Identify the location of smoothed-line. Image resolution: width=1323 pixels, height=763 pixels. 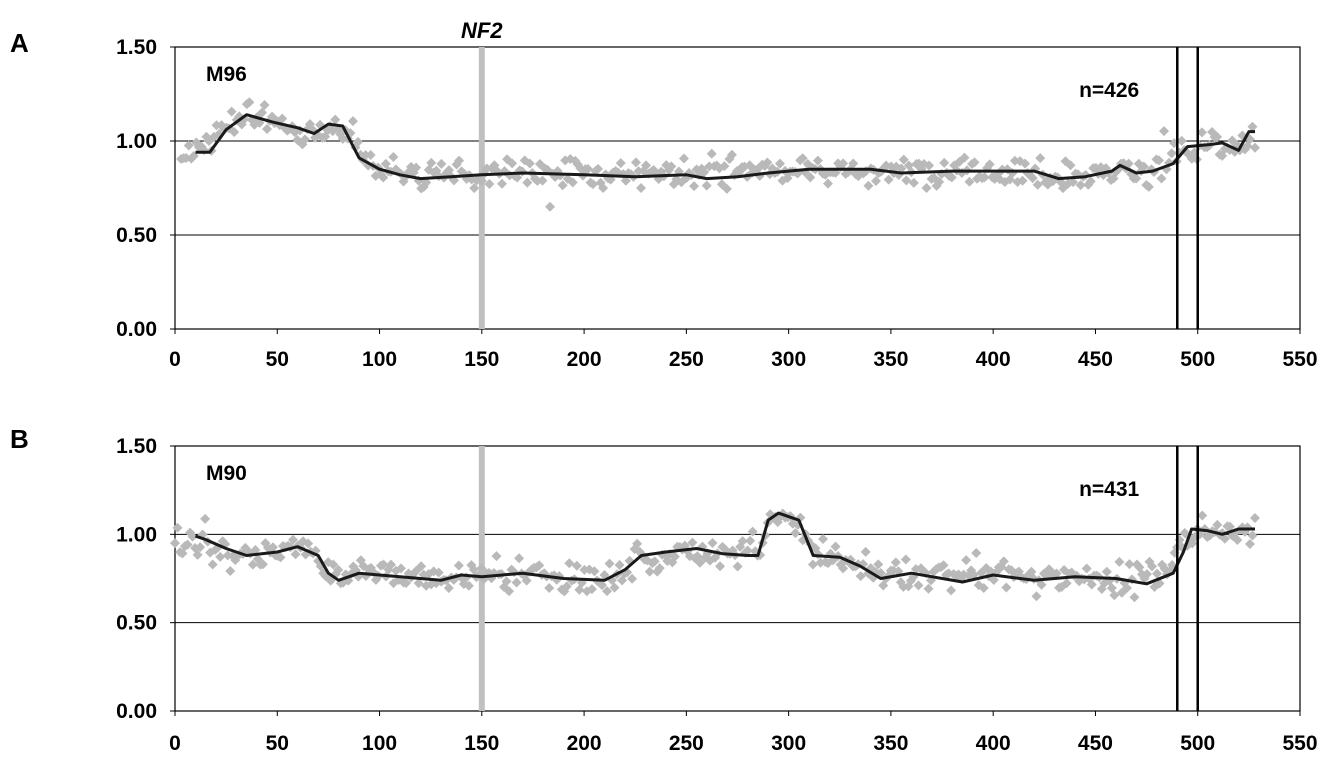
(725, 548).